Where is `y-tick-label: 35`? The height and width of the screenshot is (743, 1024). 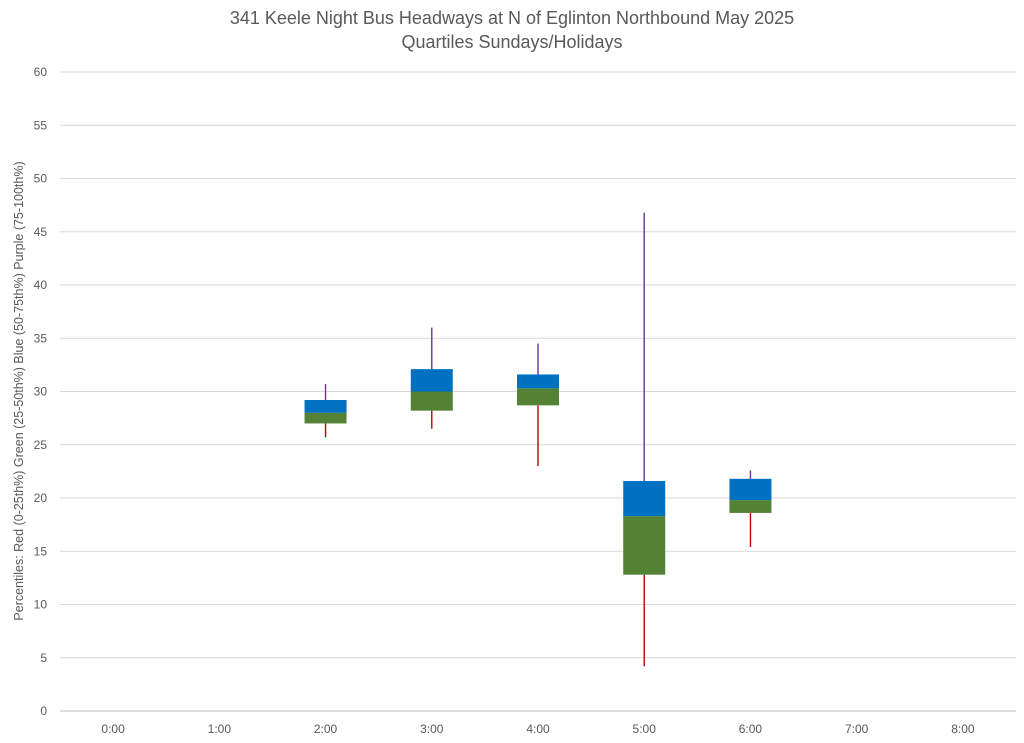 y-tick-label: 35 is located at coordinates (41, 338).